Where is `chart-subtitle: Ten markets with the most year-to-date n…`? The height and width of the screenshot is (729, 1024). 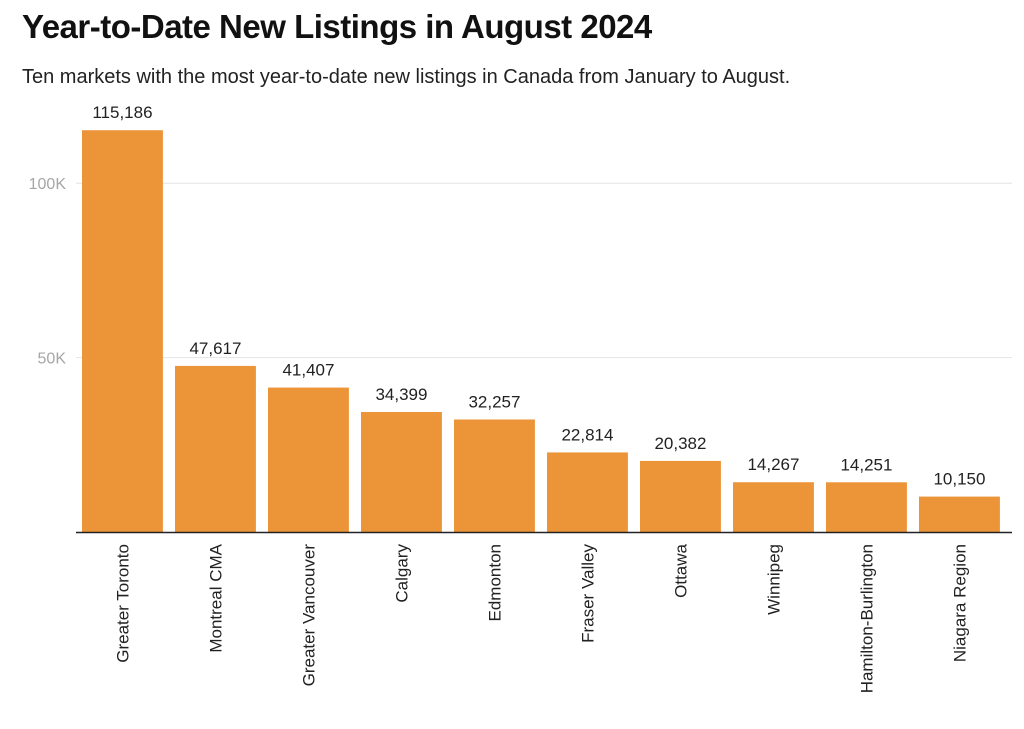 chart-subtitle: Ten markets with the most year-to-date n… is located at coordinates (406, 77).